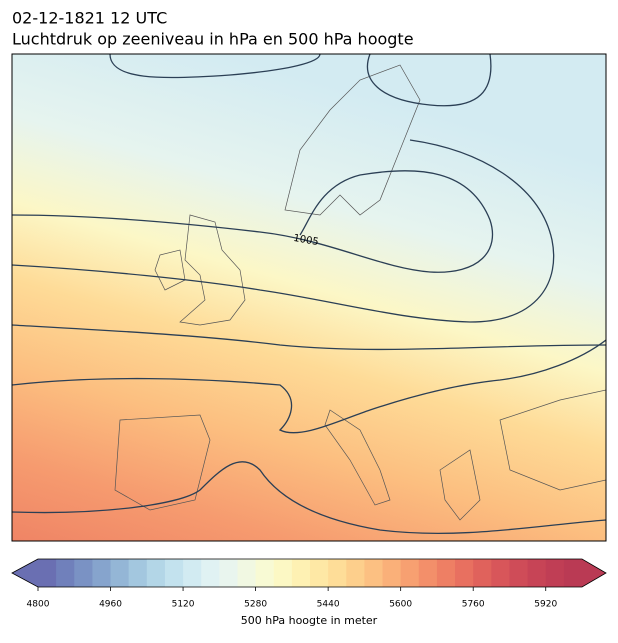 Image resolution: width=618 pixels, height=643 pixels. What do you see at coordinates (183, 605) in the screenshot?
I see `colorbar-tick-label: 5120` at bounding box center [183, 605].